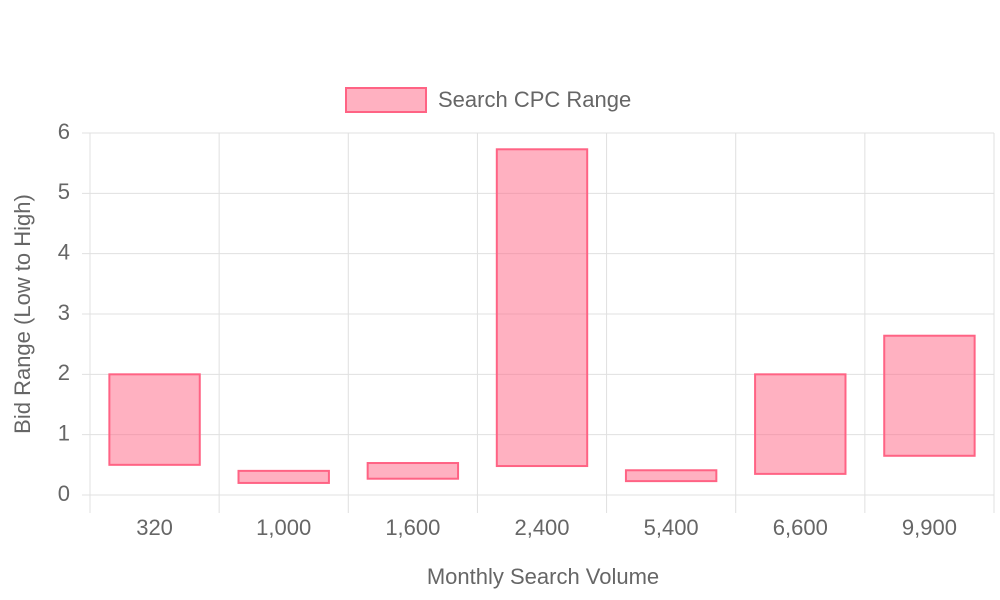 This screenshot has height=600, width=1000. What do you see at coordinates (800, 527) in the screenshot?
I see `x-tick-label: 6,600` at bounding box center [800, 527].